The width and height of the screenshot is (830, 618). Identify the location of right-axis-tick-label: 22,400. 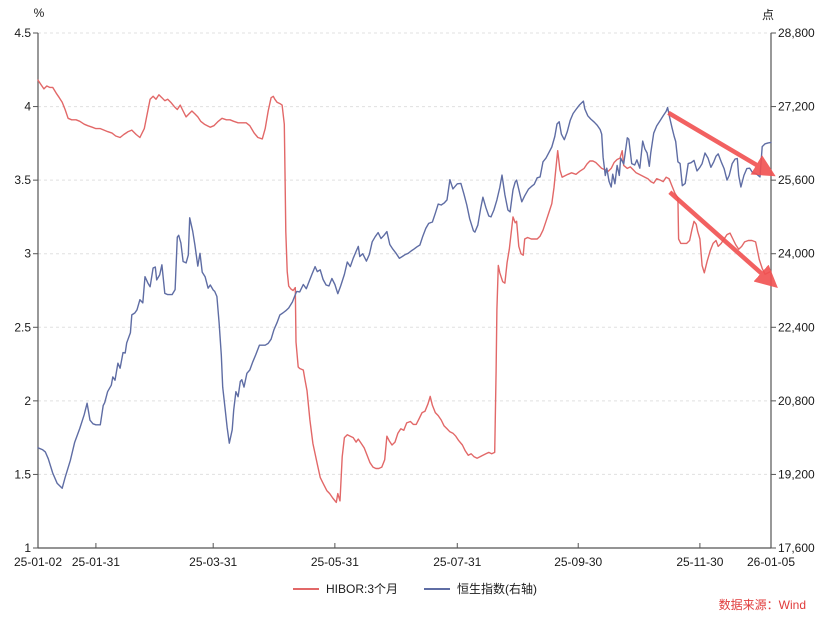
(796, 327).